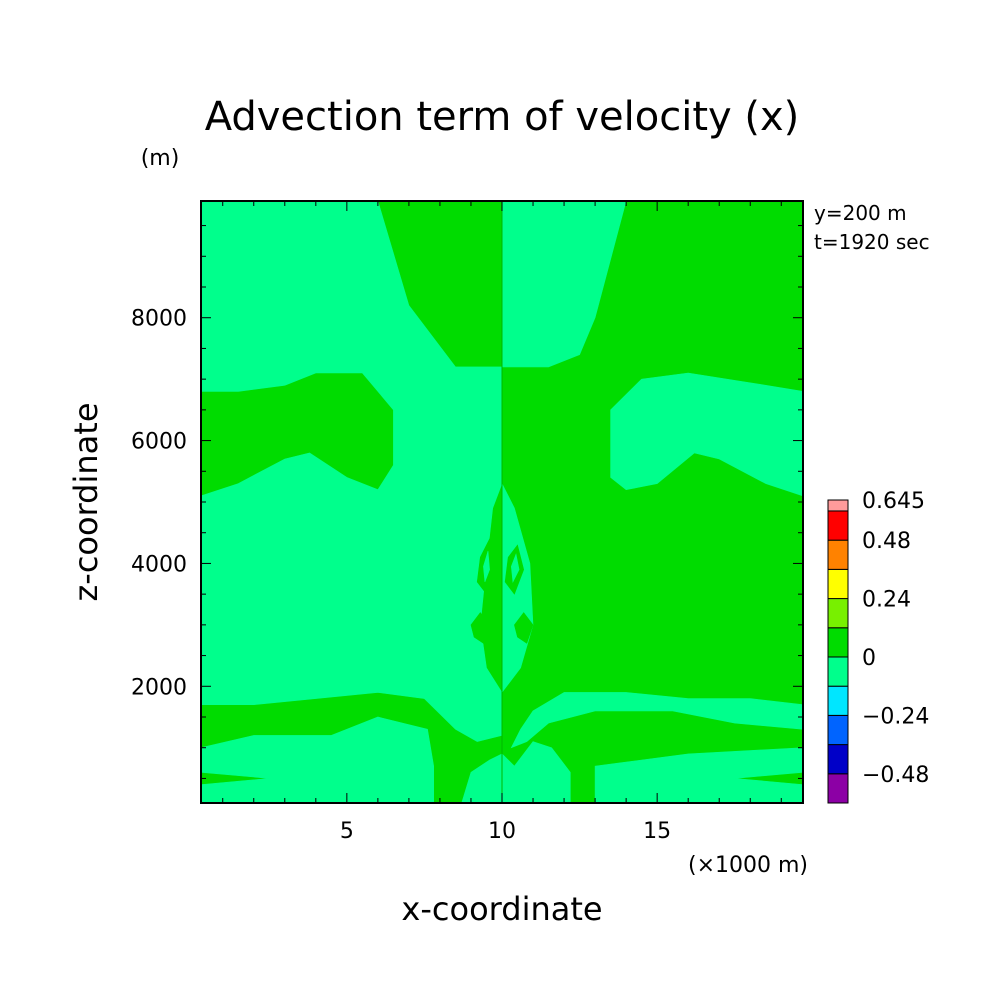 This screenshot has width=1004, height=1004. Describe the element at coordinates (872, 242) in the screenshot. I see `annotation-t: t=1920 sec` at that location.